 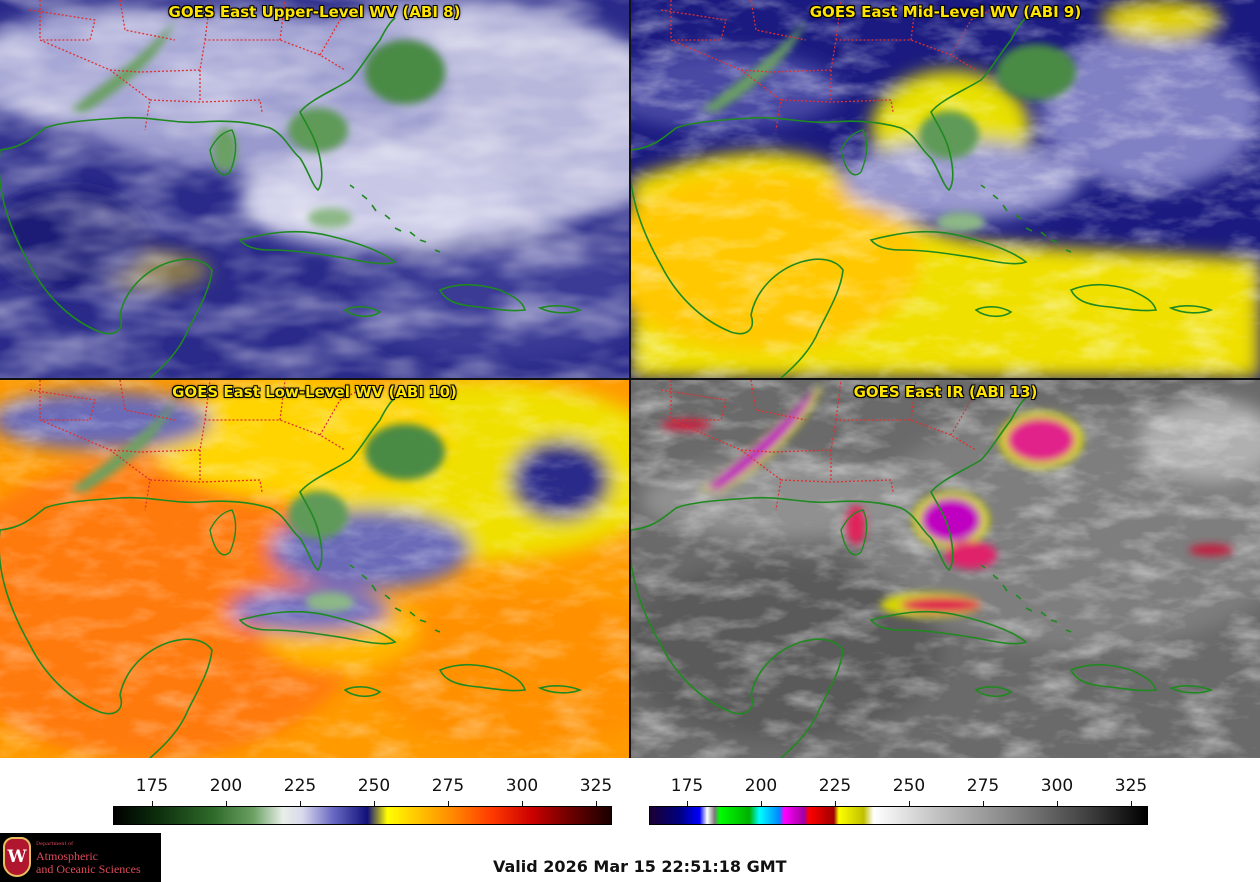 I want to click on wv-tick-label: 325, so click(x=596, y=786).